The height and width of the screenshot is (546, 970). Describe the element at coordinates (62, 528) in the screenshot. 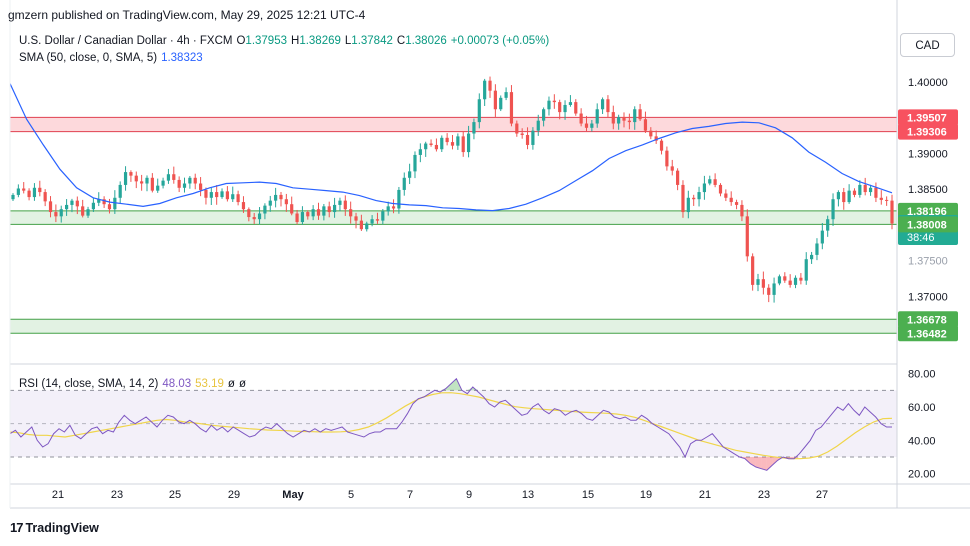

I see `brand-name: TradingView` at that location.